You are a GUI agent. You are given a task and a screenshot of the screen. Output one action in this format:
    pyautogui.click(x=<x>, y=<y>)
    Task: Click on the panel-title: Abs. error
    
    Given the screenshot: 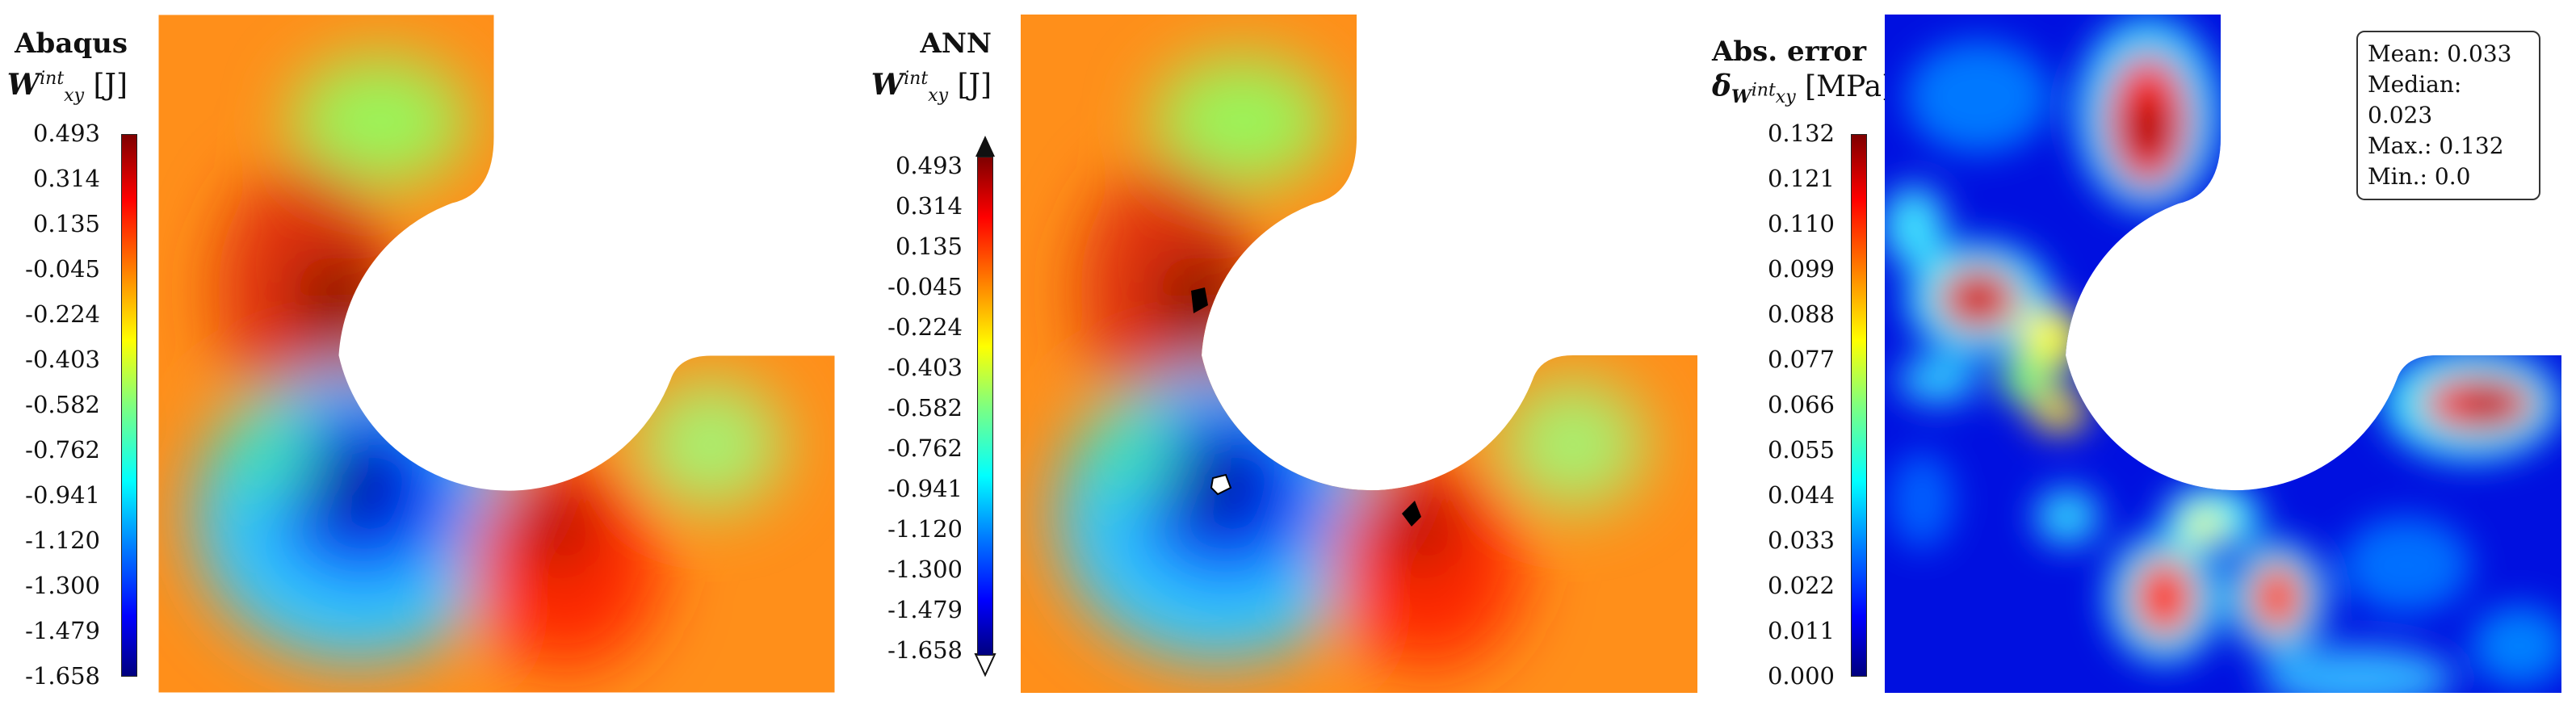 What is the action you would take?
    pyautogui.click(x=1790, y=52)
    